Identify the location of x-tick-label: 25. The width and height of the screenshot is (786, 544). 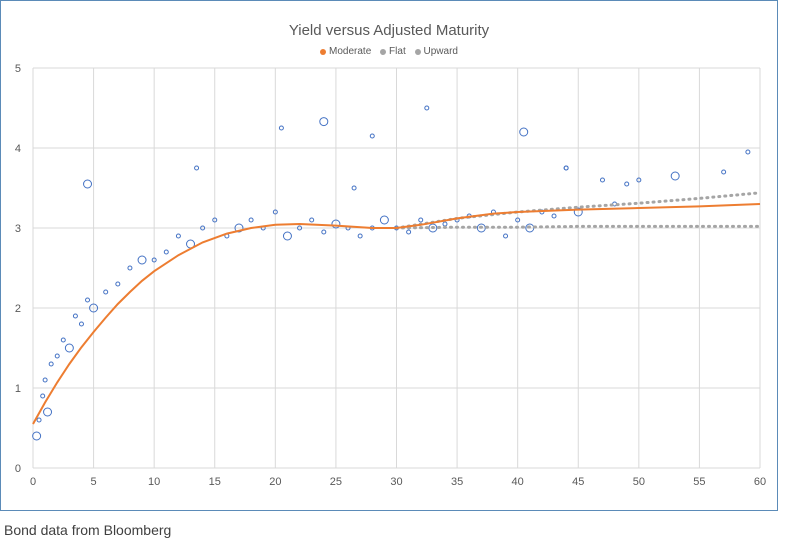
(336, 482).